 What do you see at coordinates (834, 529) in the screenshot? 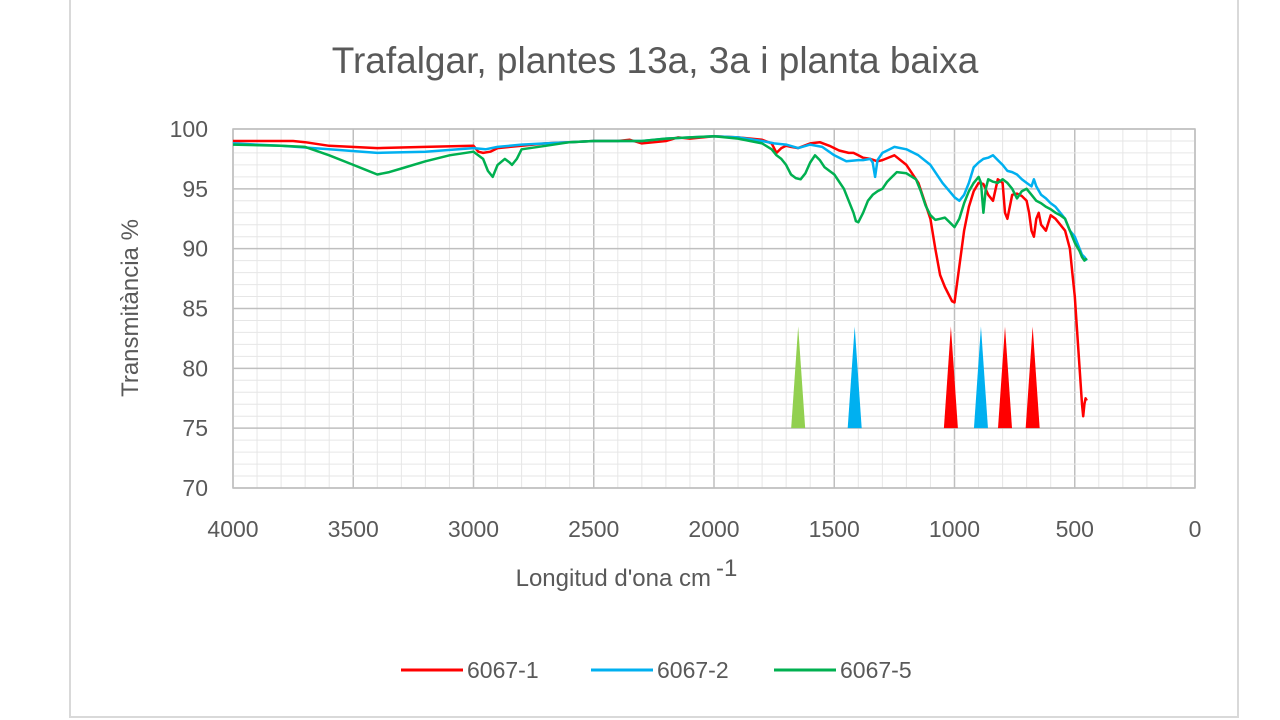
I see `x-tick-label: 1500` at bounding box center [834, 529].